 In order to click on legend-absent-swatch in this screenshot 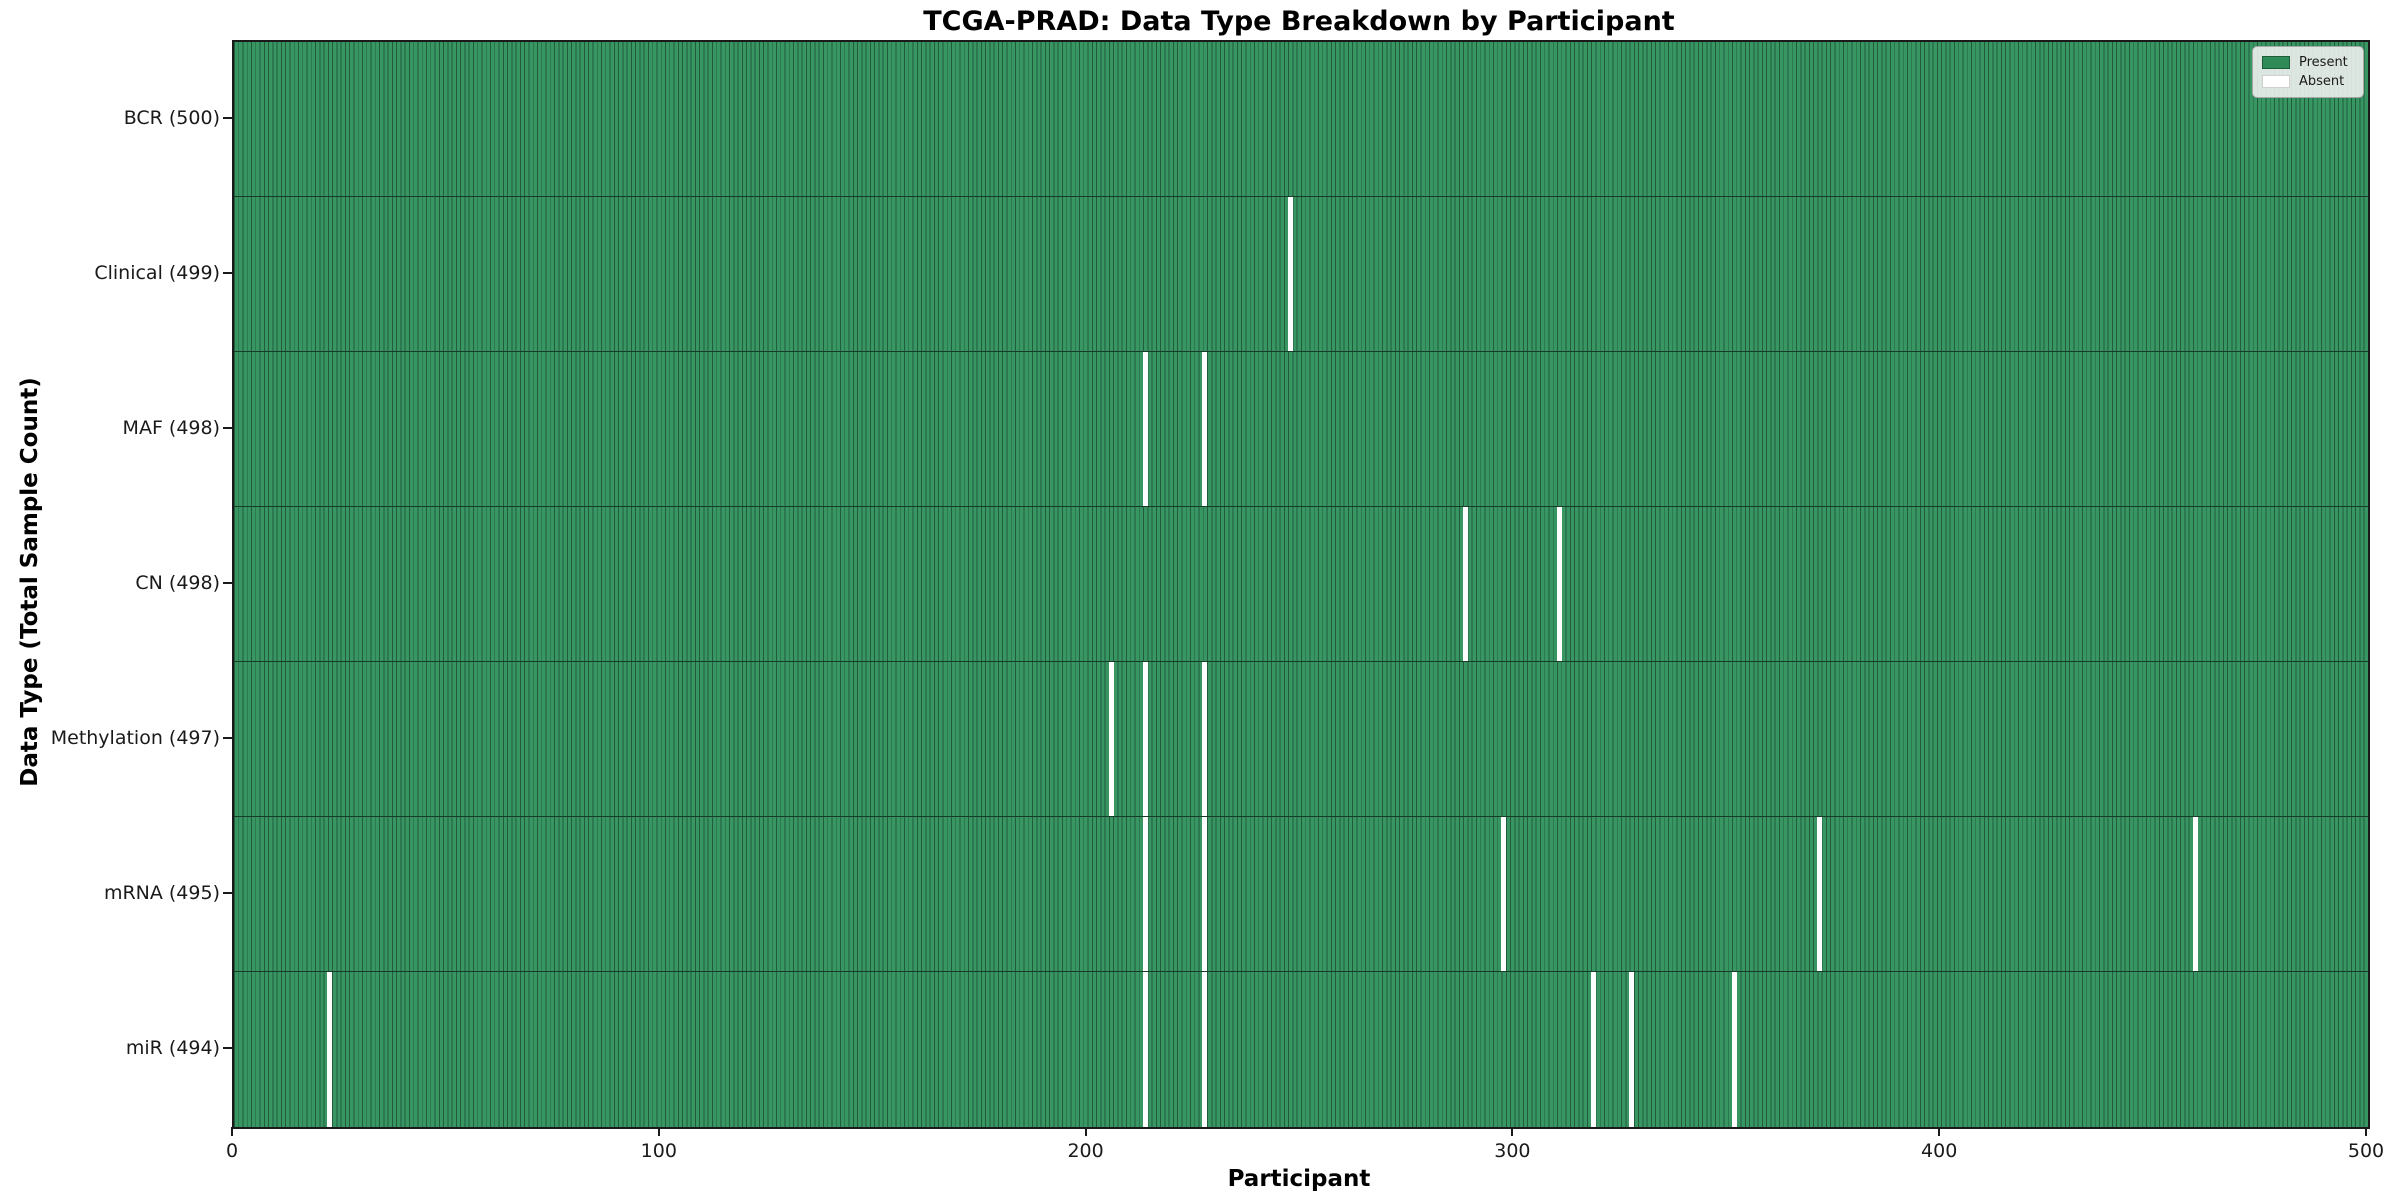, I will do `click(2276, 81)`.